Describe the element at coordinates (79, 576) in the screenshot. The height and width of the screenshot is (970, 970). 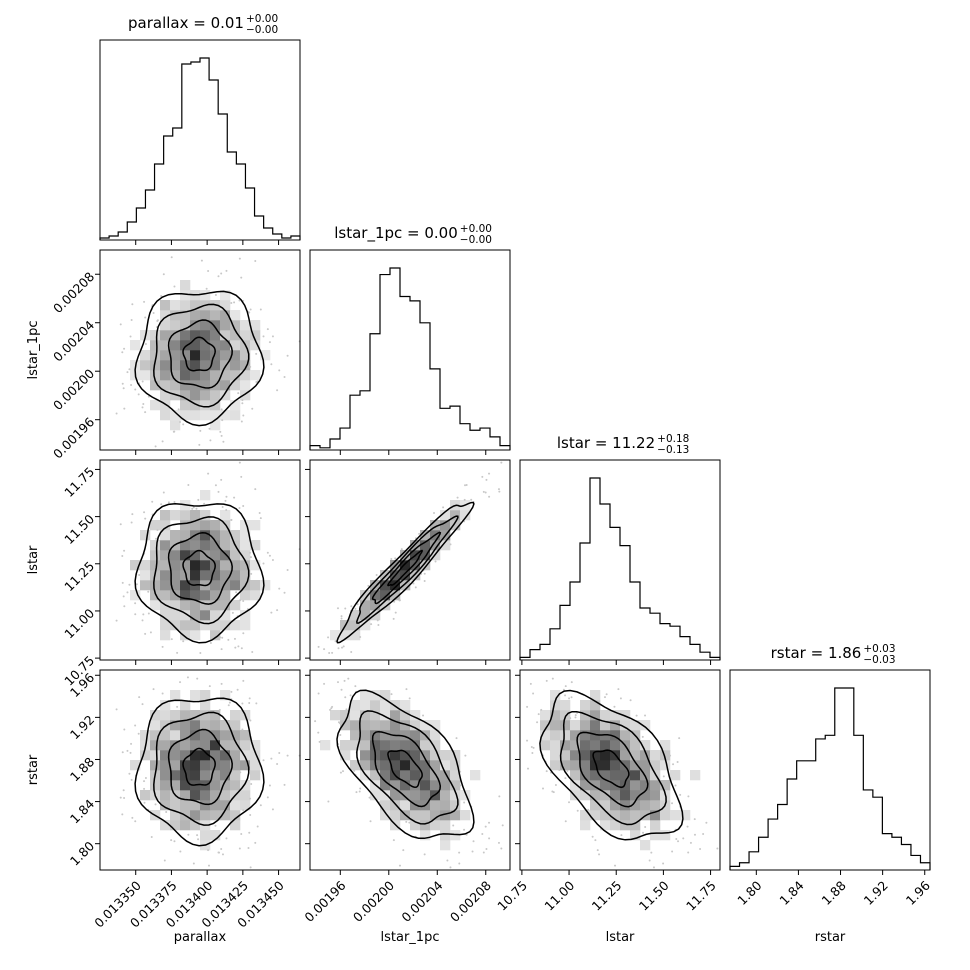
I see `y-tick-label: 11.25` at that location.